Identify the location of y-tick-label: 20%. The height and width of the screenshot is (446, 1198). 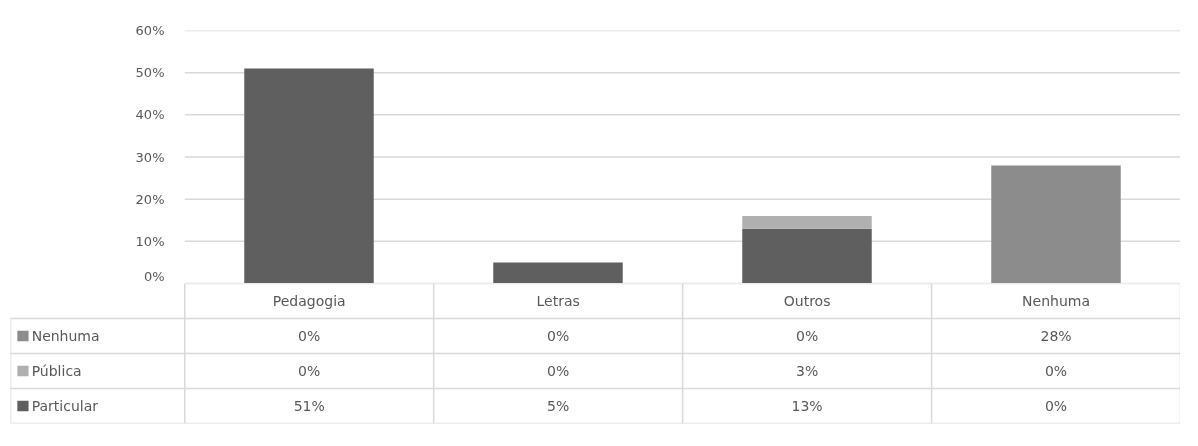
(150, 199).